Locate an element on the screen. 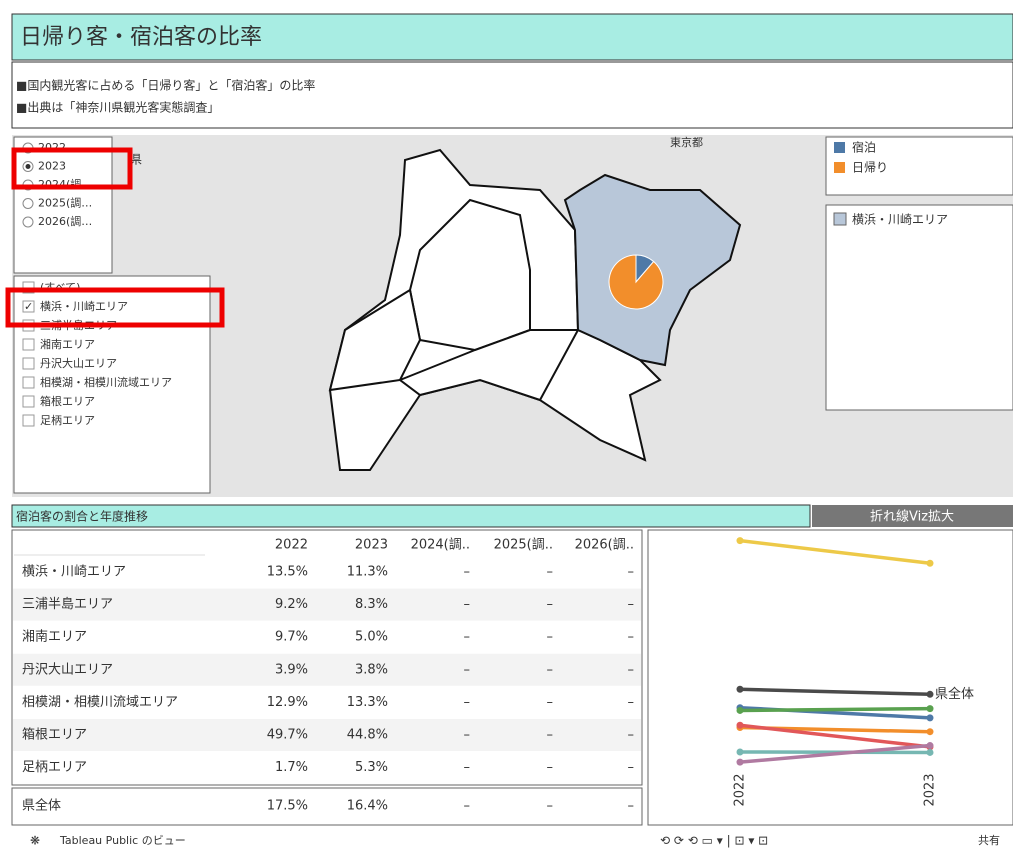 The width and height of the screenshot is (1013, 854). line-chart is located at coordinates (830, 677).